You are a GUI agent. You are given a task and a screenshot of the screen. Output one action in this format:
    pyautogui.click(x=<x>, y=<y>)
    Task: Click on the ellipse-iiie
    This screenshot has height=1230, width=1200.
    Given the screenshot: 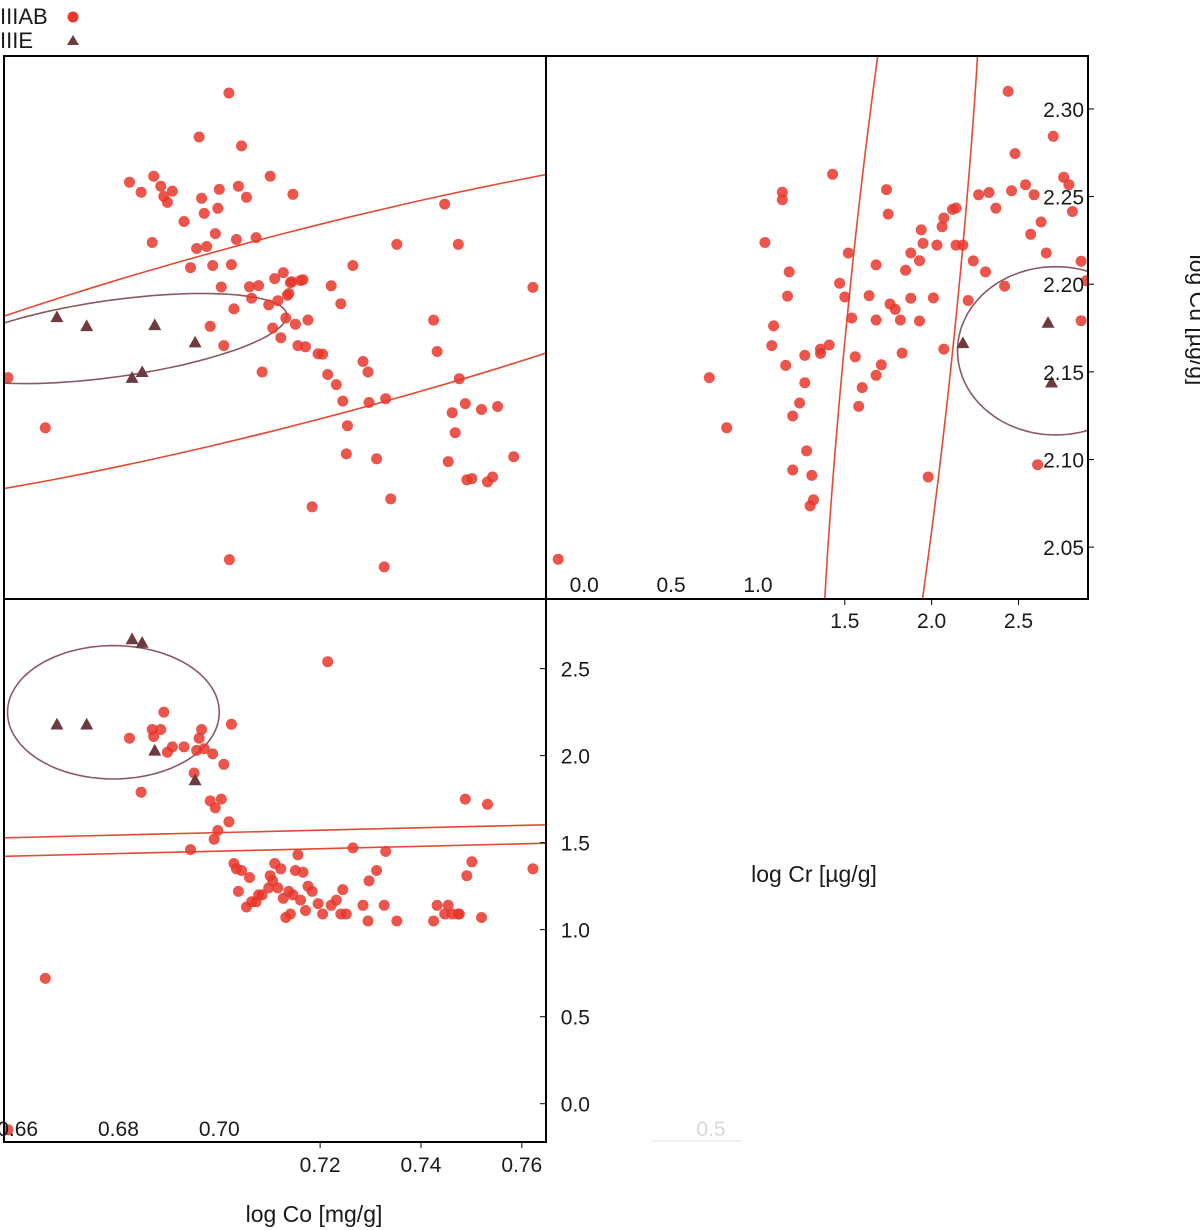 What is the action you would take?
    pyautogui.click(x=1022, y=350)
    